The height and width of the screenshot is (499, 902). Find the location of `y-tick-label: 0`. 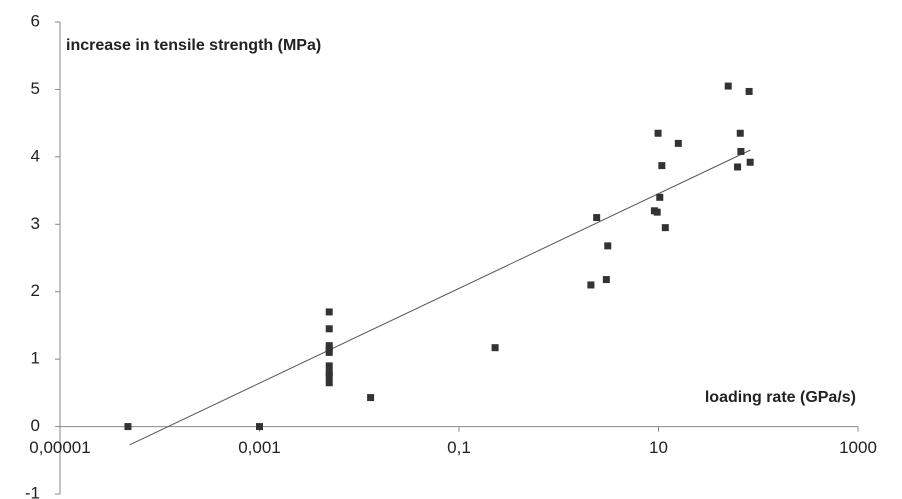

y-tick-label: 0 is located at coordinates (35, 425).